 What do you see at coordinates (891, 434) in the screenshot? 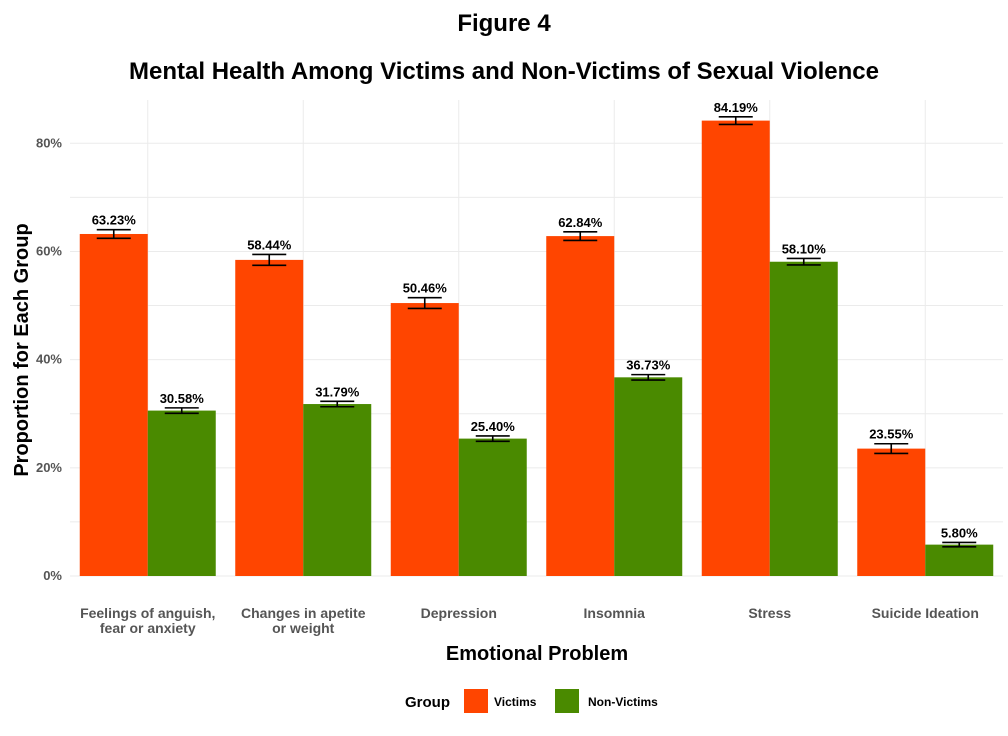
I see `data-label: 23.55%` at bounding box center [891, 434].